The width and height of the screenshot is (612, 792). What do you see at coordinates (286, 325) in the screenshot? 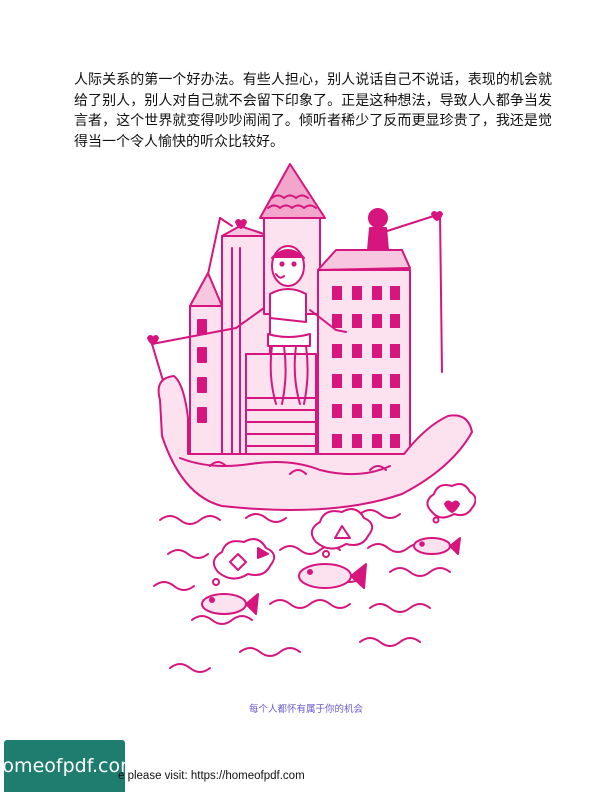
I see `sitting-man` at bounding box center [286, 325].